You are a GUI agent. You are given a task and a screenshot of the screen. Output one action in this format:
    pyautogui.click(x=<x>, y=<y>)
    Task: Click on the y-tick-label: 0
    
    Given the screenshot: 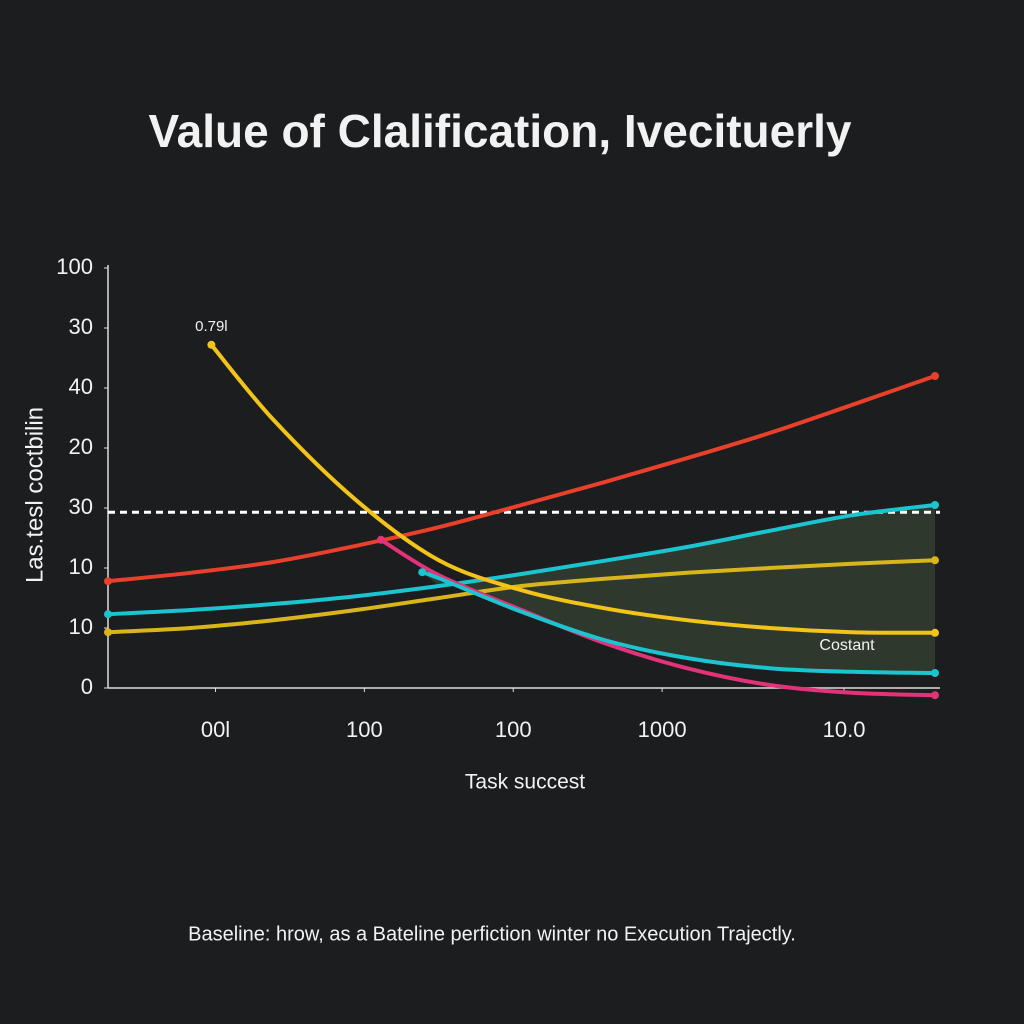 What is the action you would take?
    pyautogui.click(x=87, y=686)
    